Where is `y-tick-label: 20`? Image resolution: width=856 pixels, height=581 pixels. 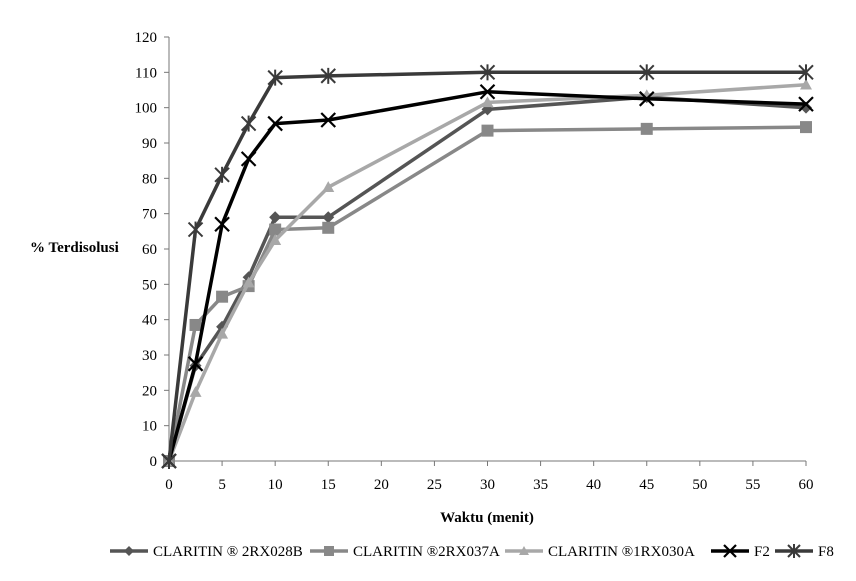
y-tick-label: 20 is located at coordinates (149, 391).